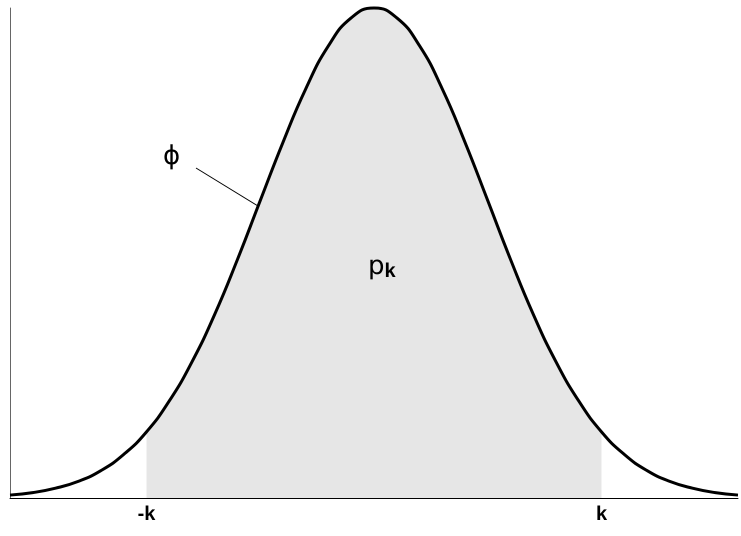 This screenshot has height=536, width=741. Describe the element at coordinates (147, 514) in the screenshot. I see `x-tick-label: -k` at that location.